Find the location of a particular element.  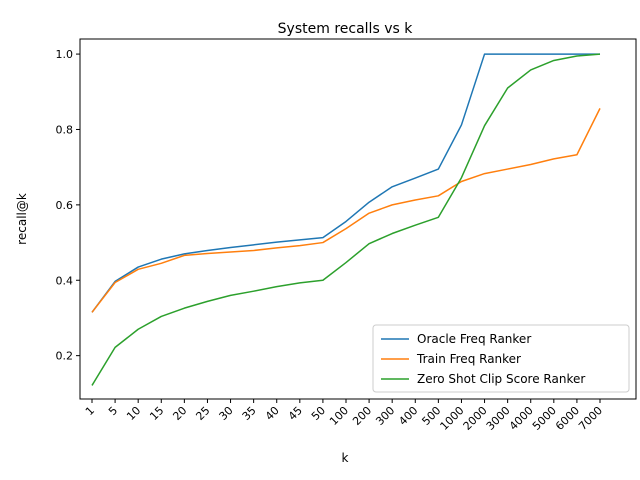

x-tick-label: 30 is located at coordinates (226, 413).